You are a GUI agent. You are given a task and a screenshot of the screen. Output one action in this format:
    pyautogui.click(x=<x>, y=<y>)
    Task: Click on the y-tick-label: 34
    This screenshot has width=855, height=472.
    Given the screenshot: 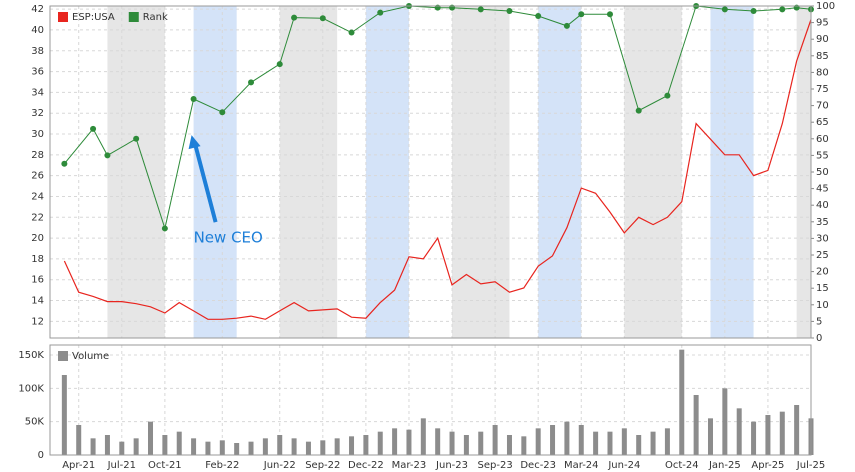 What is the action you would take?
    pyautogui.click(x=37, y=92)
    